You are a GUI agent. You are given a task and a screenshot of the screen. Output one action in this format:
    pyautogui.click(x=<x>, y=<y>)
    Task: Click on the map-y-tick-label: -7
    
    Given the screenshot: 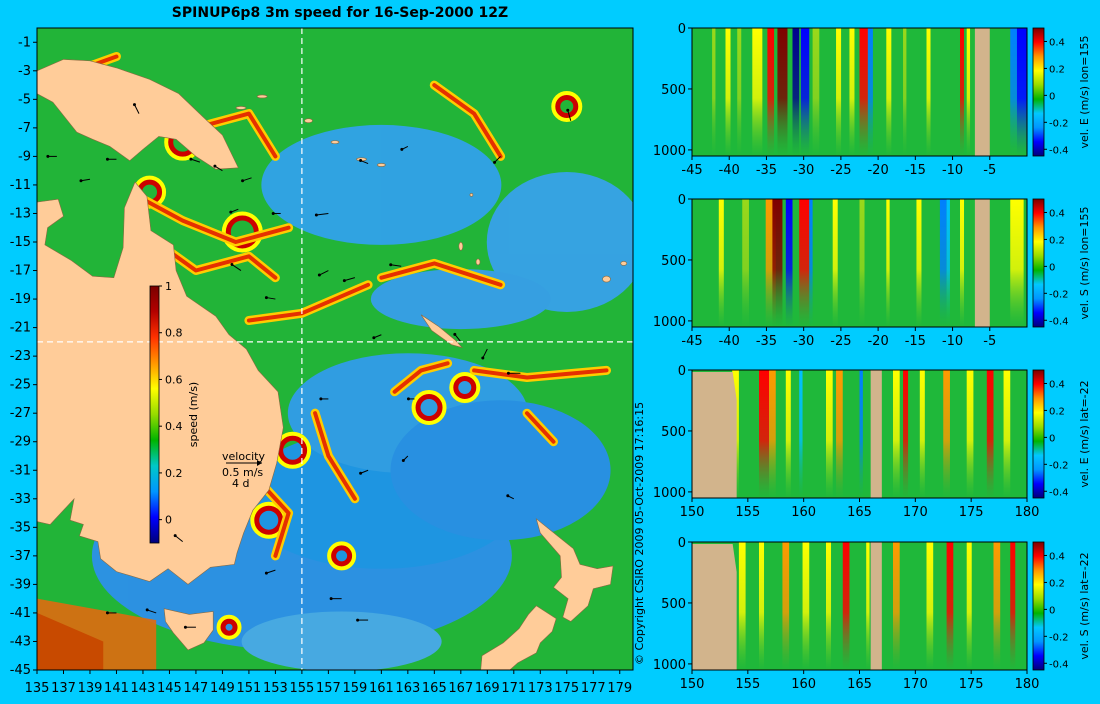 What is the action you would take?
    pyautogui.click(x=24, y=128)
    